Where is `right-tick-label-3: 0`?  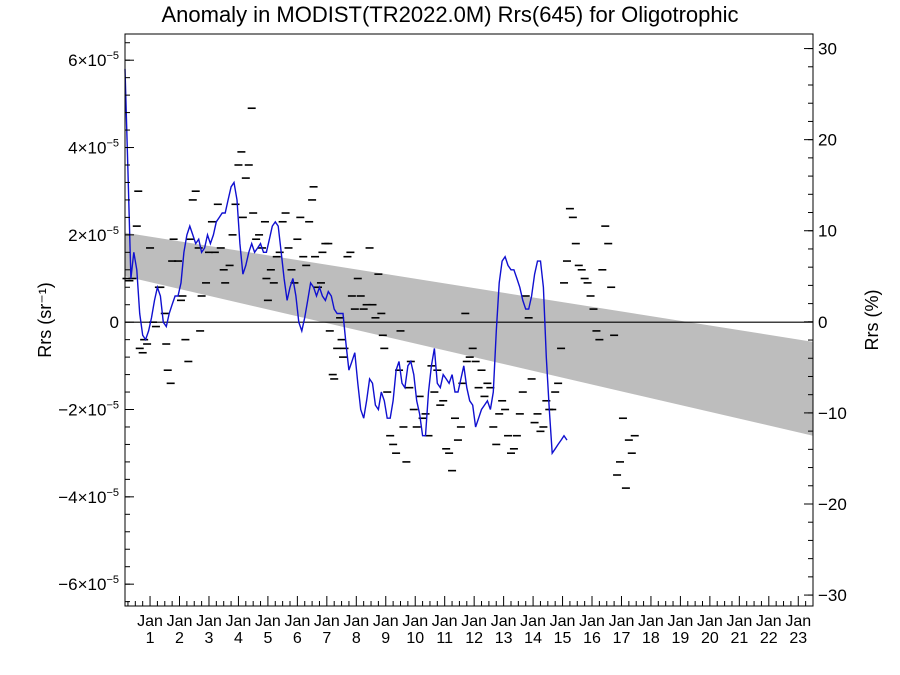 right-tick-label-3: 0 is located at coordinates (822, 322).